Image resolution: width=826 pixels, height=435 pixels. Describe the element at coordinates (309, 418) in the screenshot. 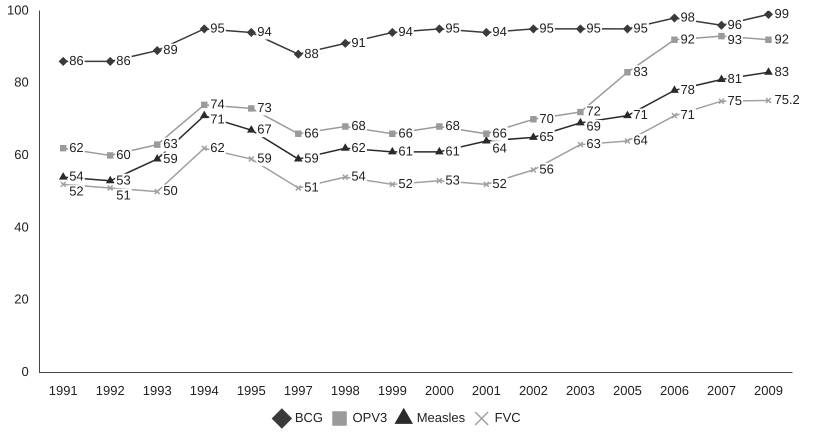

I see `legend-label: BCG` at that location.